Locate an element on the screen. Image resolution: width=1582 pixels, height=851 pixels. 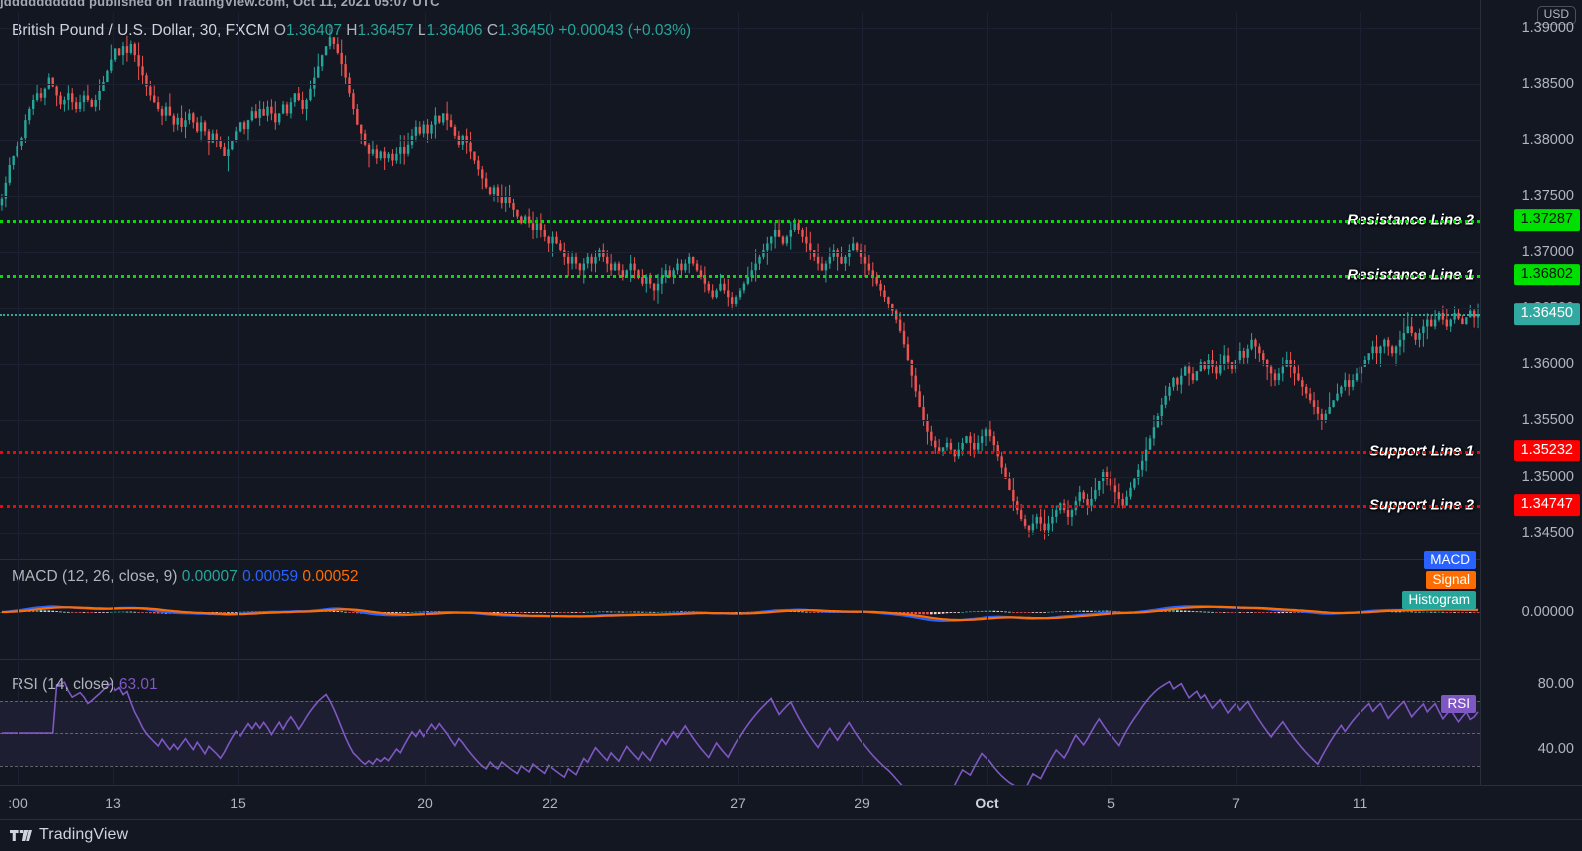
price-tick: 1.37000 is located at coordinates (1547, 252).